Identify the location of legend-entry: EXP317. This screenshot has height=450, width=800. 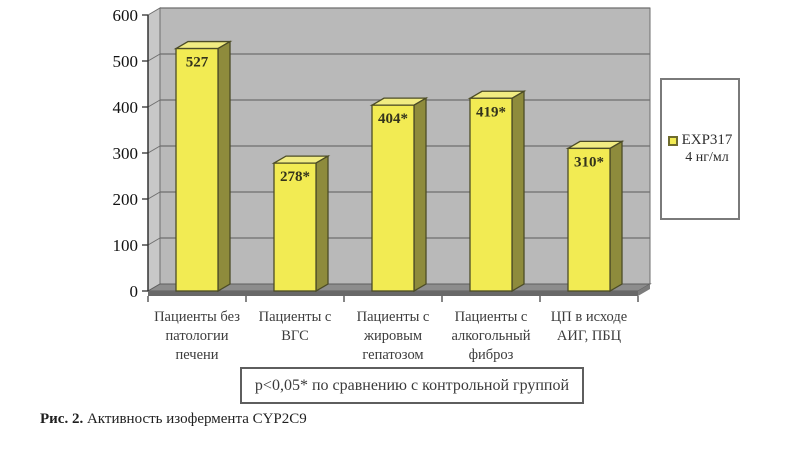
(700, 140).